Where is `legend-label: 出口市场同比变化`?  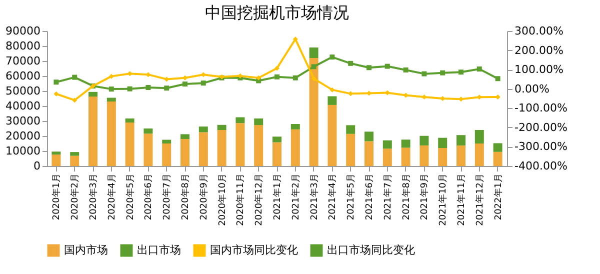 legend-label: 出口市场同比变化 is located at coordinates (371, 250).